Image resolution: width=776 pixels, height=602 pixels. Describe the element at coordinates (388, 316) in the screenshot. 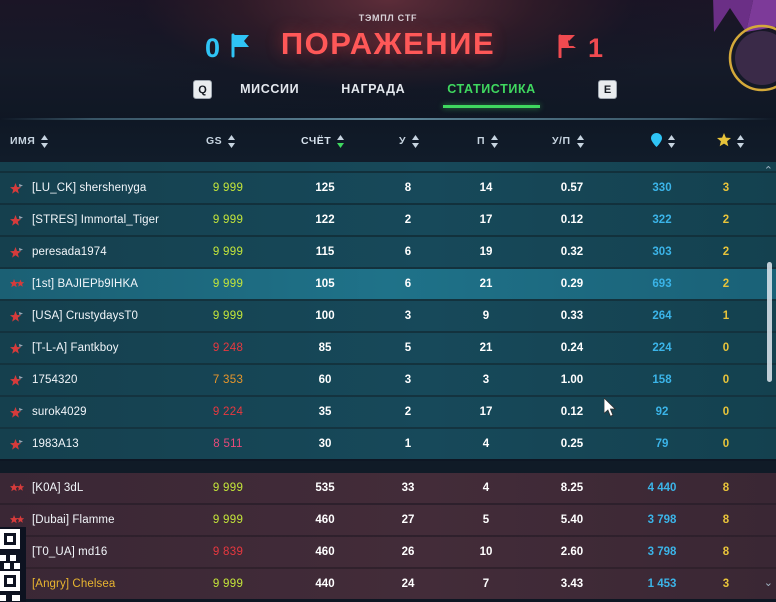

I see `table-row: [USA] CrustydaysT0 9 999 100 3 9 0.33 264 1` at that location.